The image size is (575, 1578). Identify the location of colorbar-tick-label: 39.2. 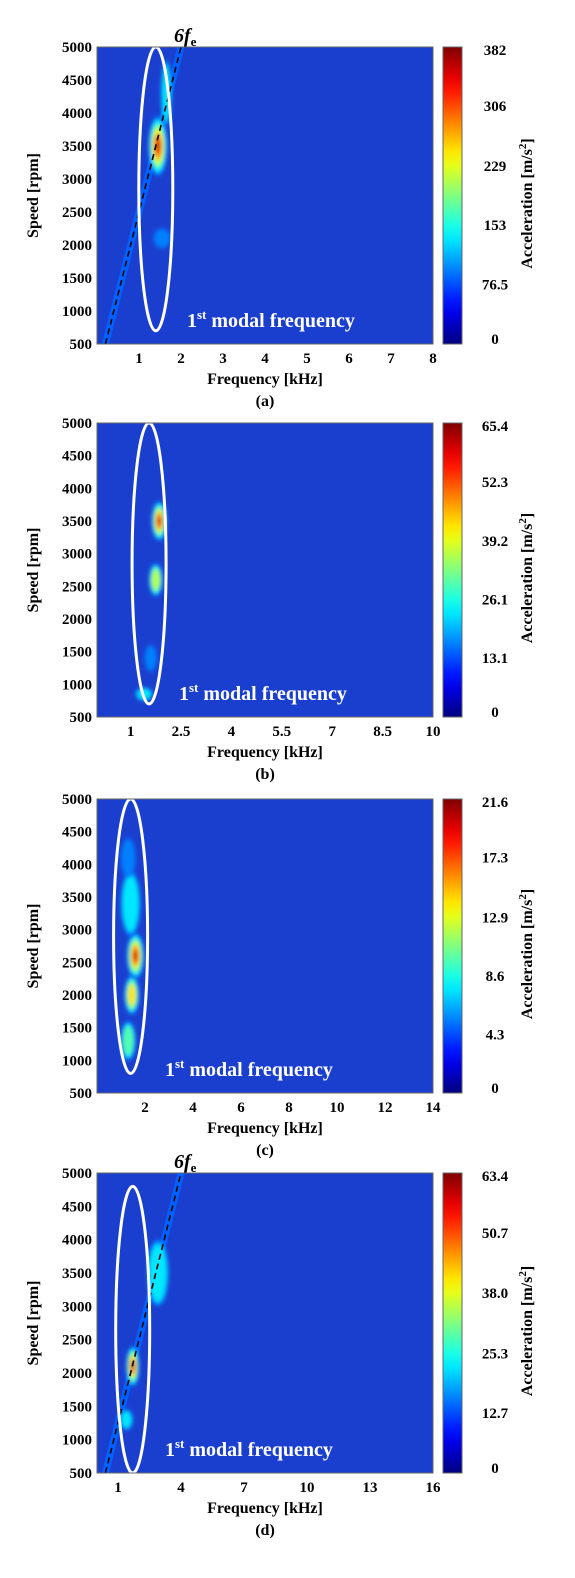
(495, 542).